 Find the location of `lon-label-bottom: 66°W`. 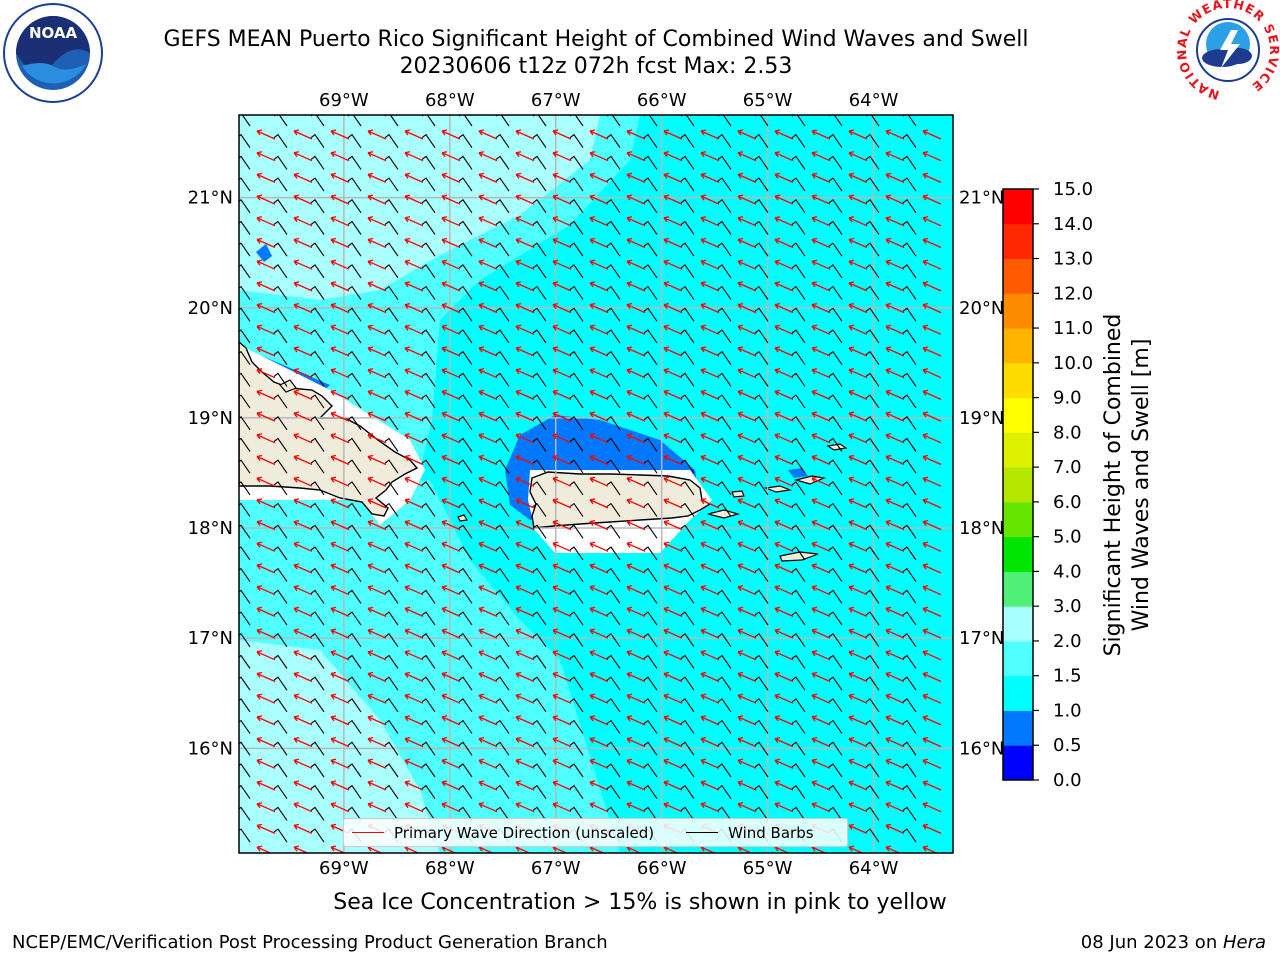

lon-label-bottom: 66°W is located at coordinates (662, 868).